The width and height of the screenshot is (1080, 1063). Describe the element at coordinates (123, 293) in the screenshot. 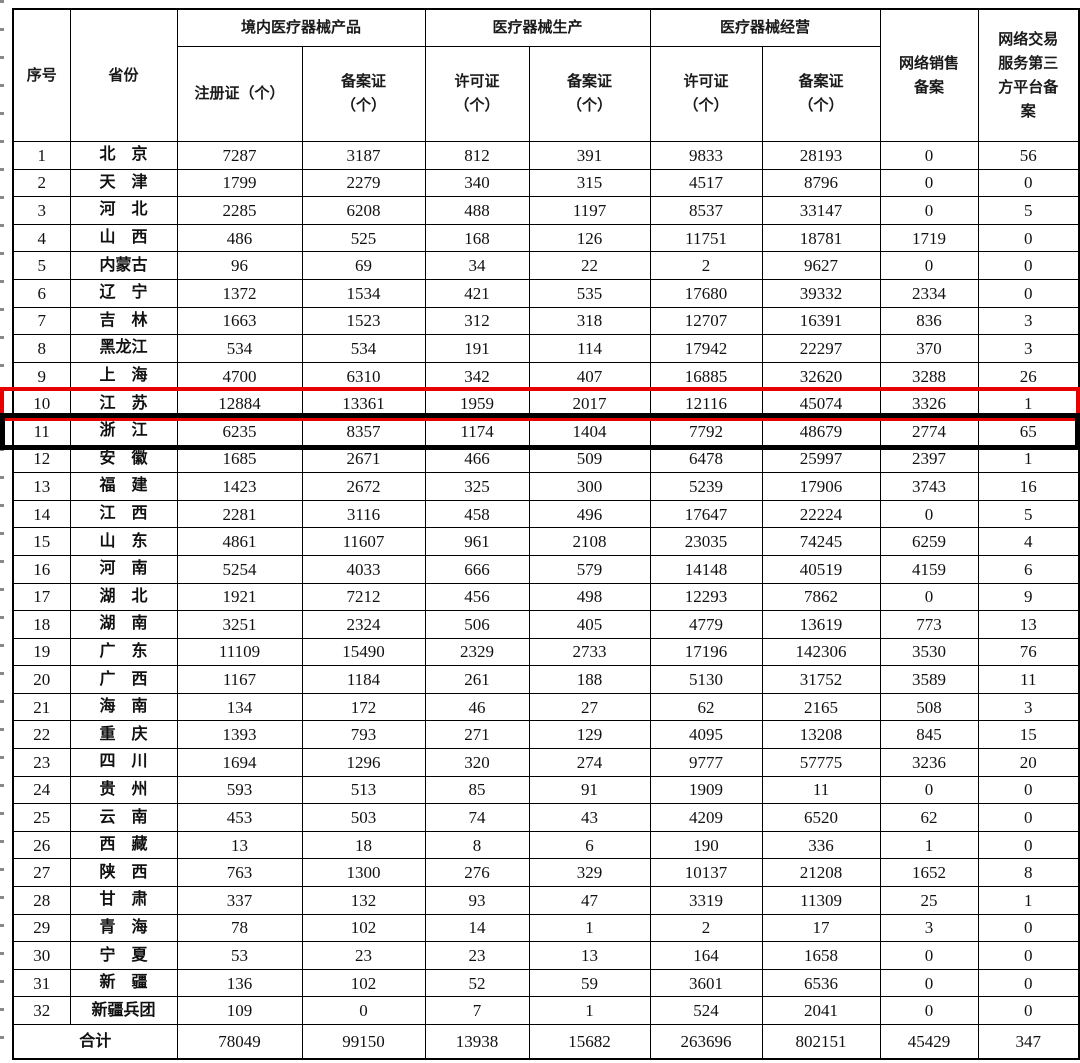

I see `cell-province: 辽 宁` at that location.